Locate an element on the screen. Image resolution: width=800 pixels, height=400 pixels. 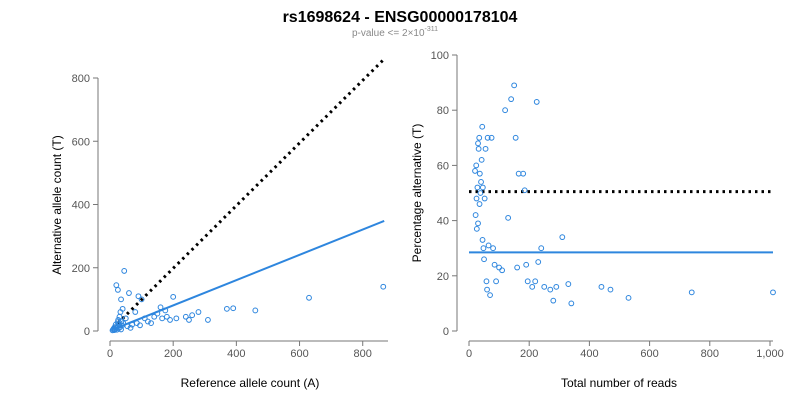
right-x-axis-label: Total number of reads is located at coordinates (619, 383).